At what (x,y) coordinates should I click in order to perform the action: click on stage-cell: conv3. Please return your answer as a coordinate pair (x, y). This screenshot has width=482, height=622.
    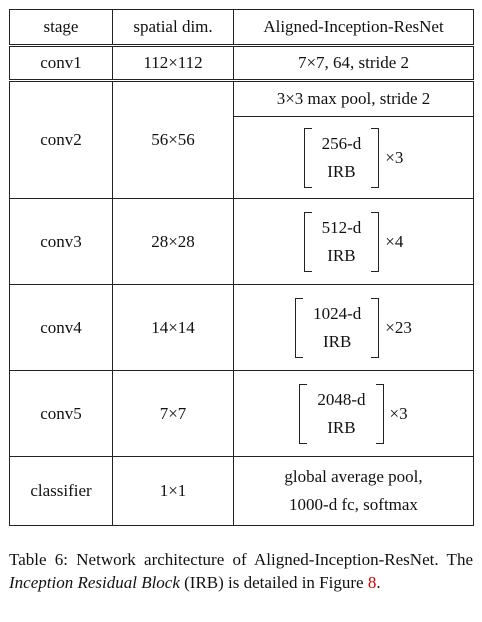
    Looking at the image, I should click on (61, 241).